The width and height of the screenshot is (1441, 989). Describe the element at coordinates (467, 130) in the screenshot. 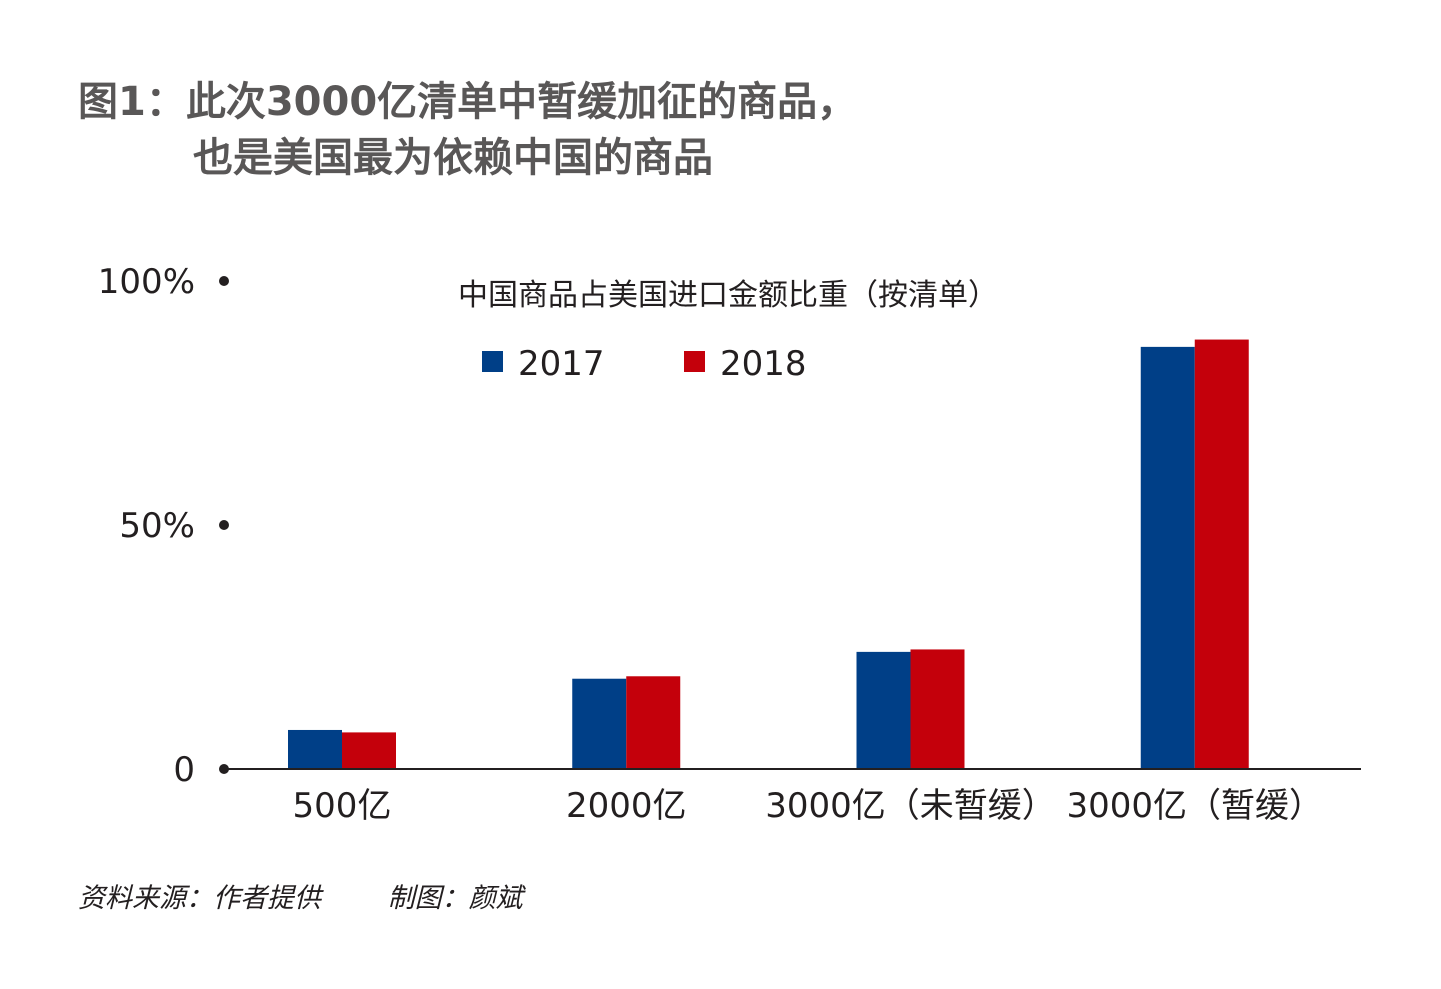

I see `figure-title: 图1：此次3000亿清单中暂缓加征的商品， 也是美国最为依赖中国的商品` at that location.